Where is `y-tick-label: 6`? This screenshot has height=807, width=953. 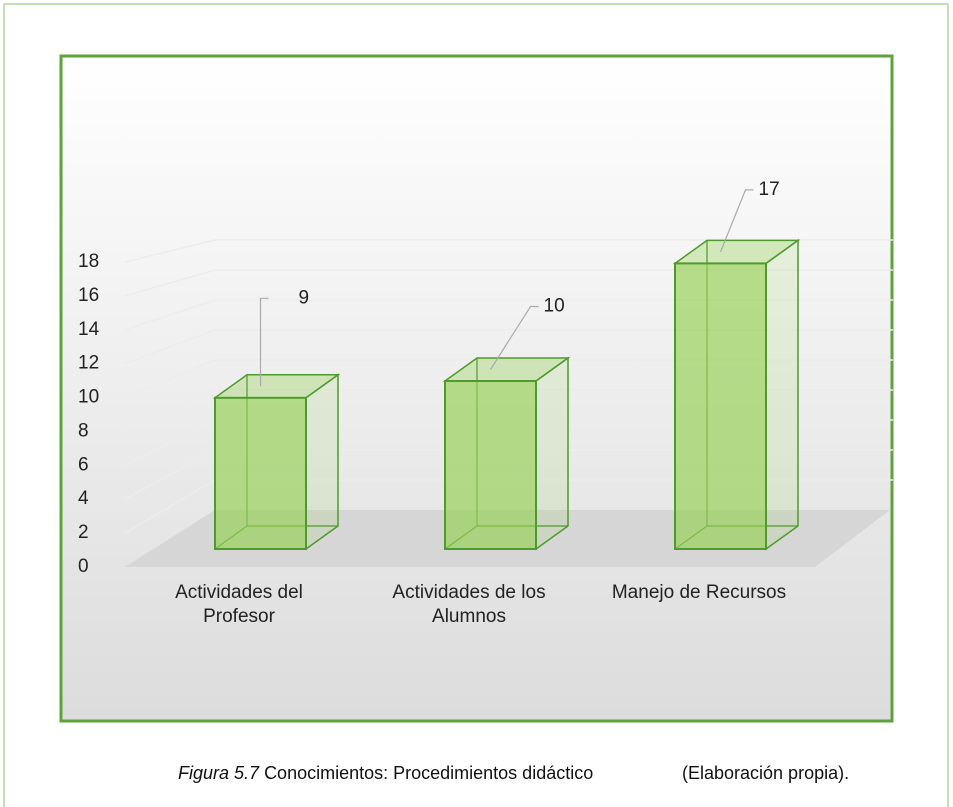
y-tick-label: 6 is located at coordinates (83, 464).